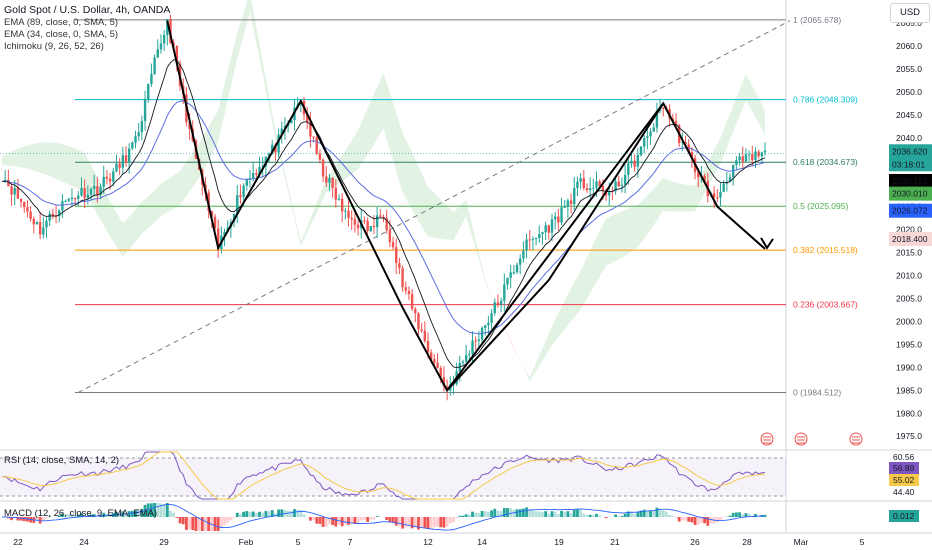 The image size is (932, 550). Describe the element at coordinates (910, 13) in the screenshot. I see `currency-button: USD` at that location.